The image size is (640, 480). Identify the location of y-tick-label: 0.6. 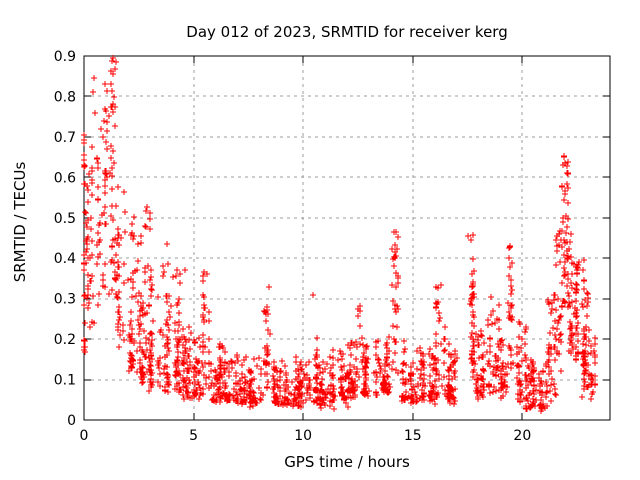
(65, 178).